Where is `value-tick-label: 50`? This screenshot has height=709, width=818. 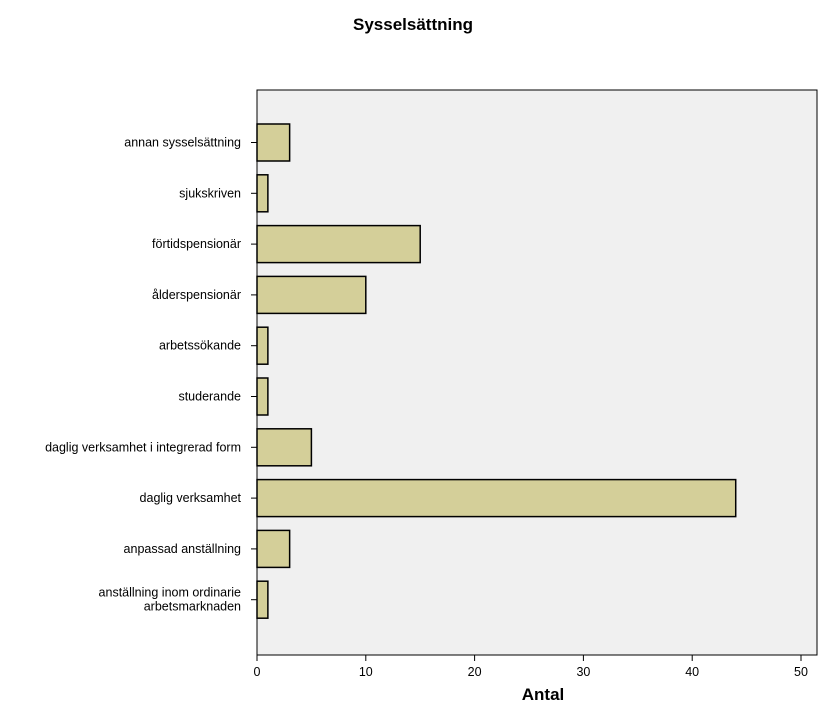
value-tick-label: 50 is located at coordinates (801, 672).